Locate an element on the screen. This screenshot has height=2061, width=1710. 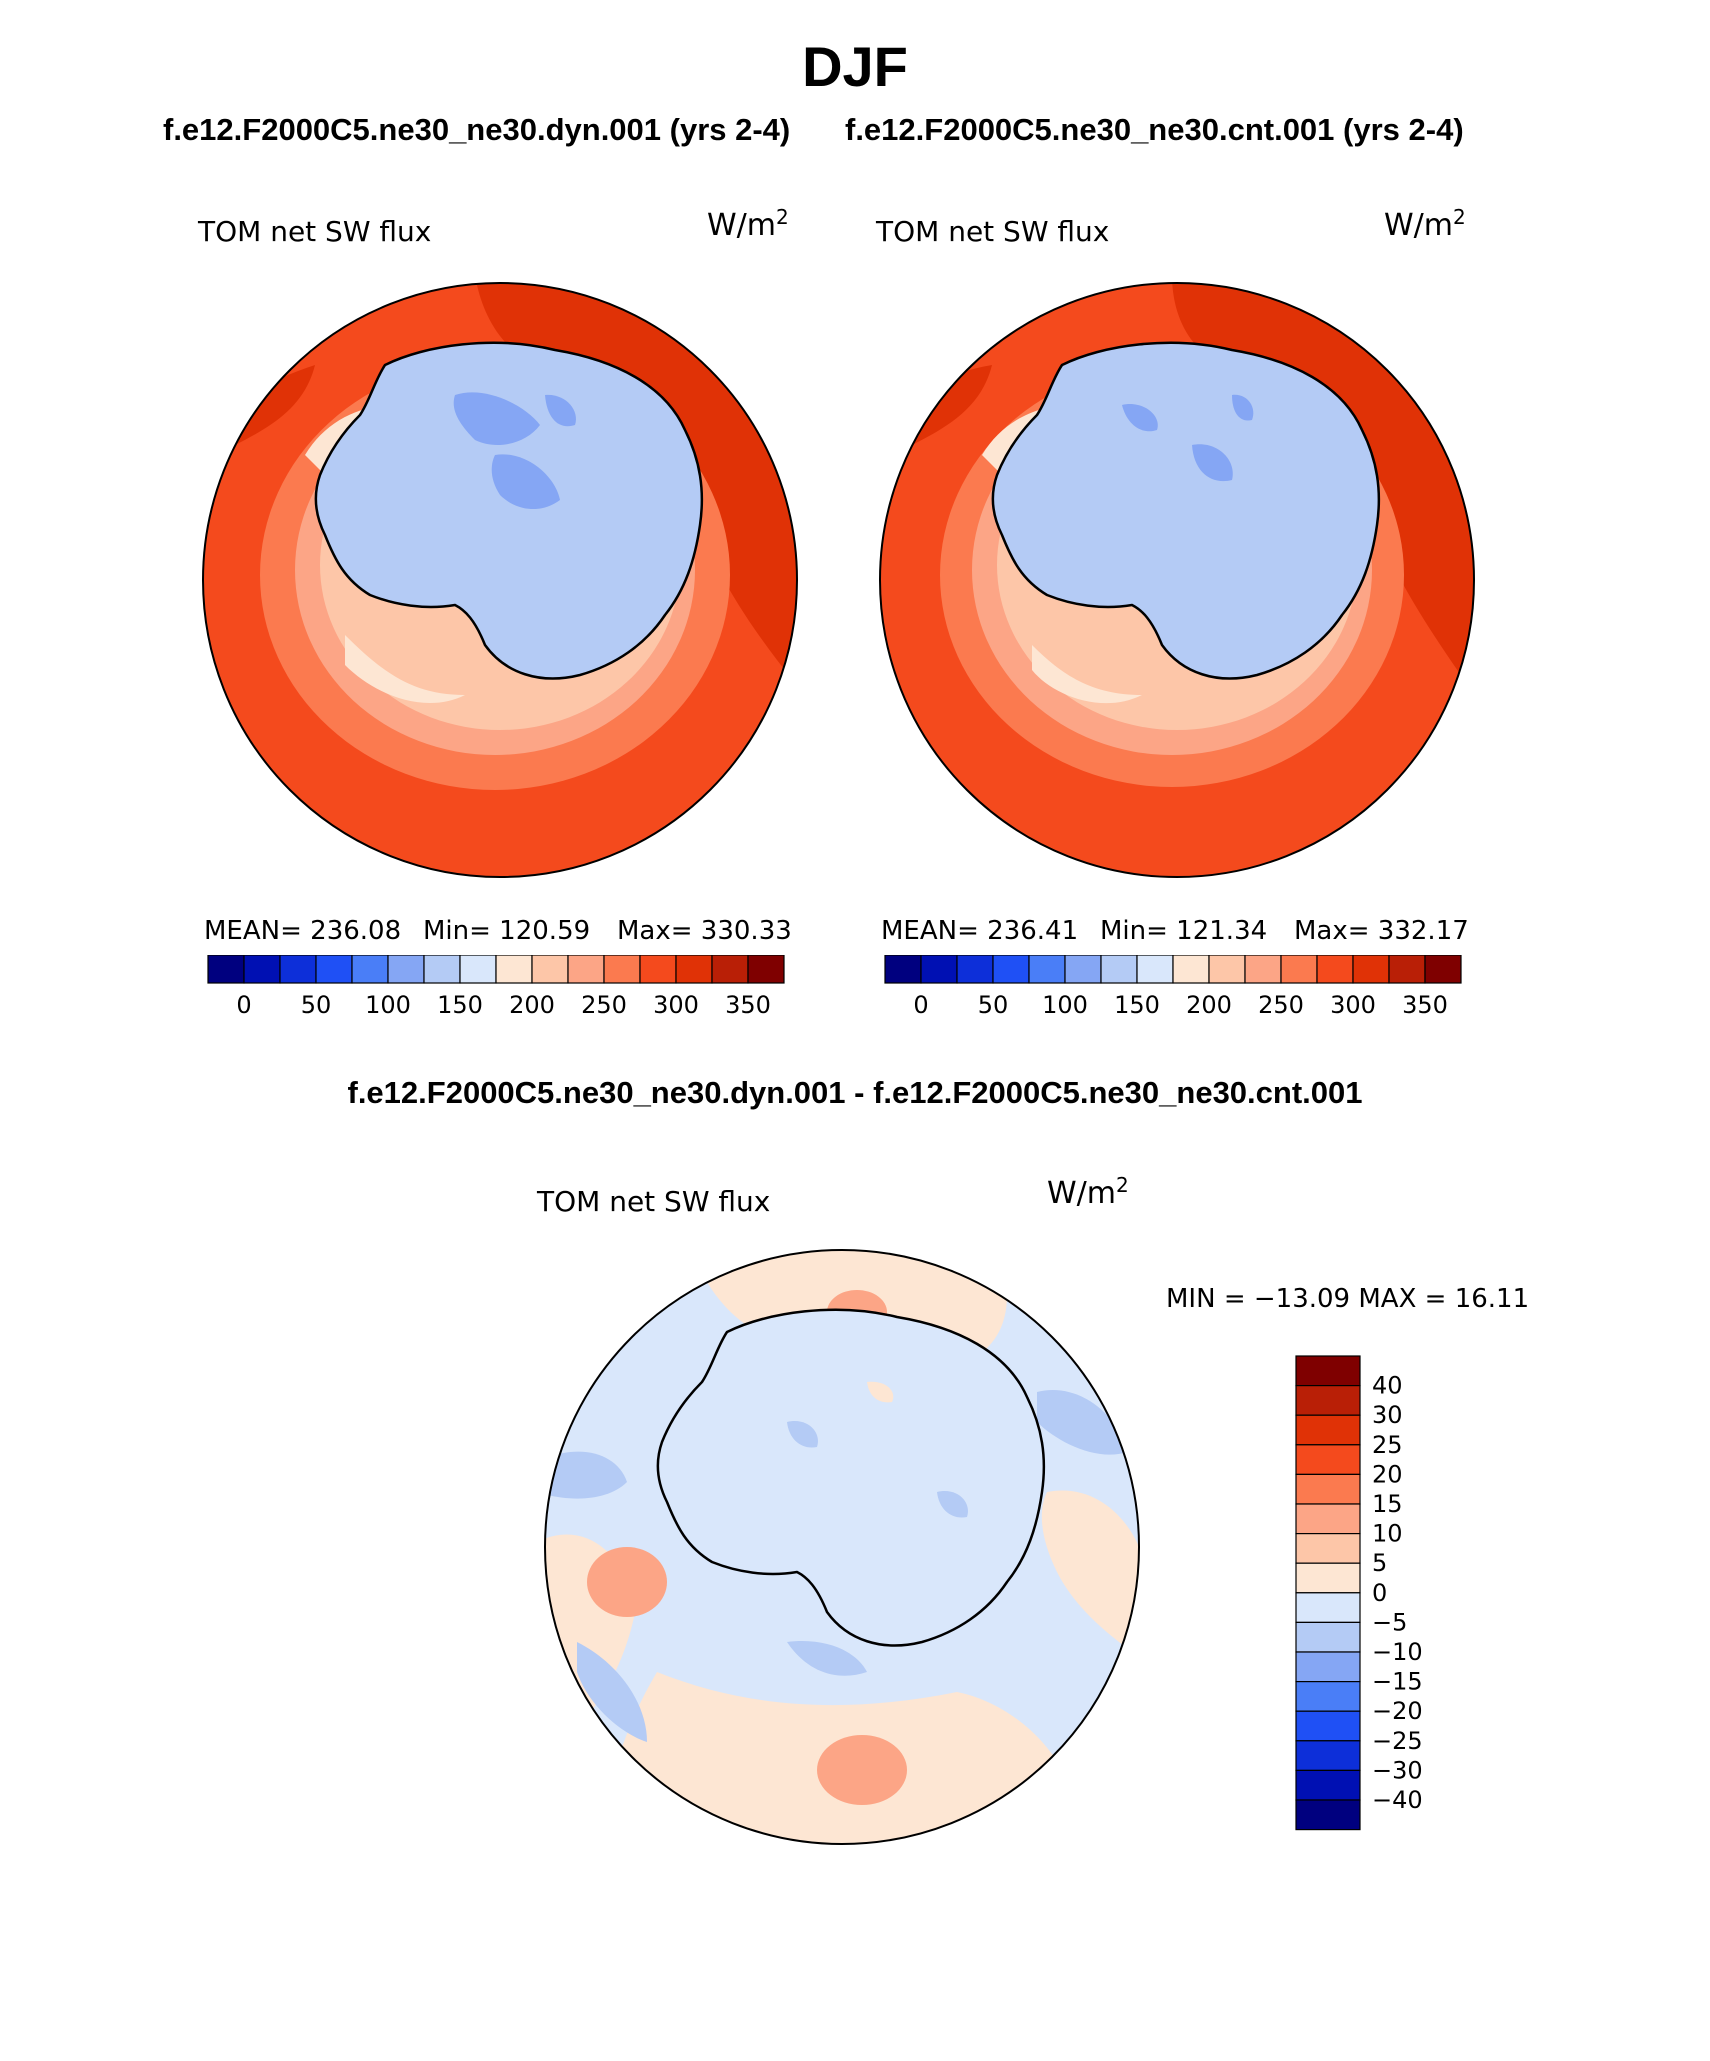
colorbar-tick-label: −5 is located at coordinates (1389, 1622).